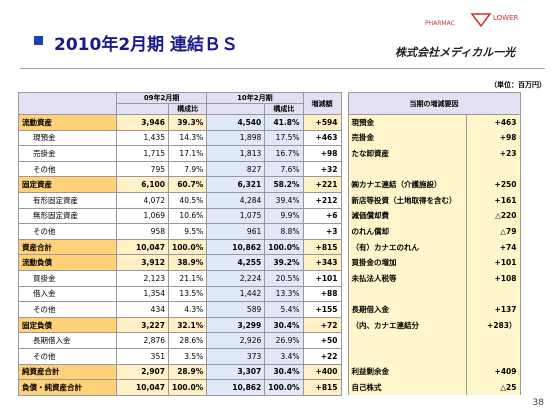  I want to click on row: 買掛金 2,123 21.1% 2,224 20.5% +101 未払法人税等 +108, so click(269, 278).